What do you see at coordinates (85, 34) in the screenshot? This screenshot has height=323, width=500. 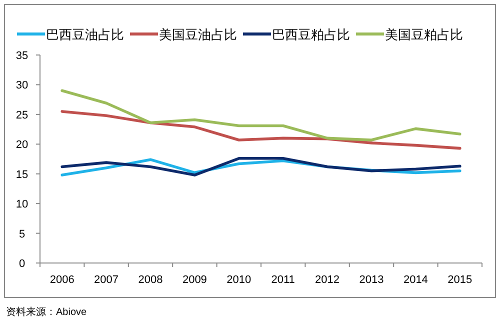 I see `legend-label: 巴西豆油占比` at bounding box center [85, 34].